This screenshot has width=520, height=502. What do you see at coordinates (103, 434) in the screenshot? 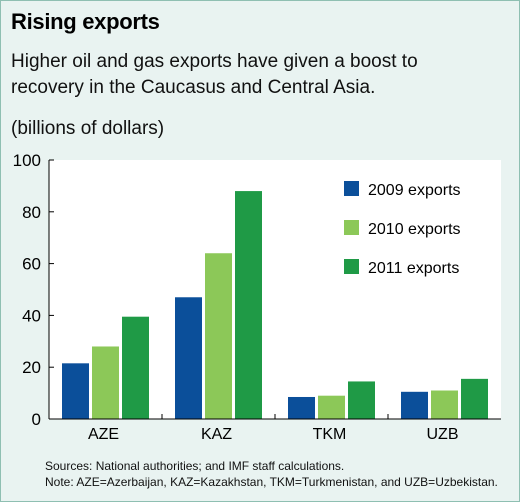
I see `x-tick-label: AZE` at bounding box center [103, 434].